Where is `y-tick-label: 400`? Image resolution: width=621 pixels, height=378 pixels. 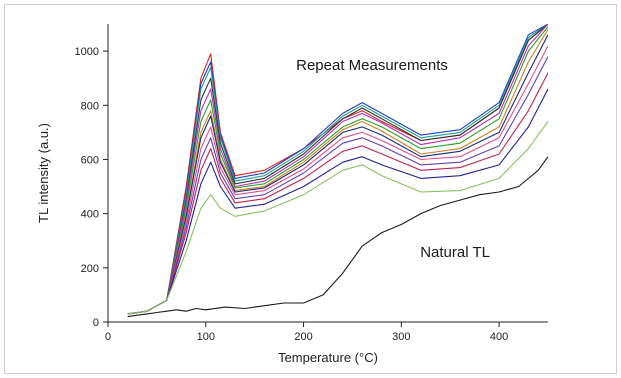
y-tick-label: 400 is located at coordinates (90, 215).